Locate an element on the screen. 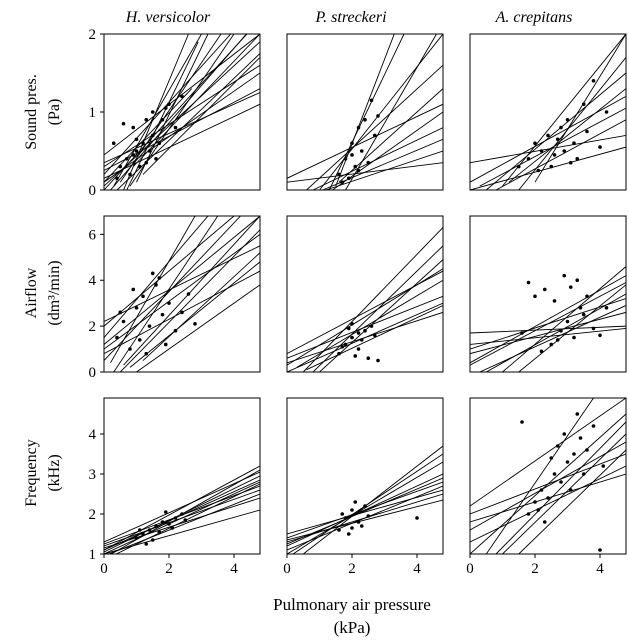 The image size is (629, 640). row0-ylabel-line2: (Pa) is located at coordinates (54, 112).